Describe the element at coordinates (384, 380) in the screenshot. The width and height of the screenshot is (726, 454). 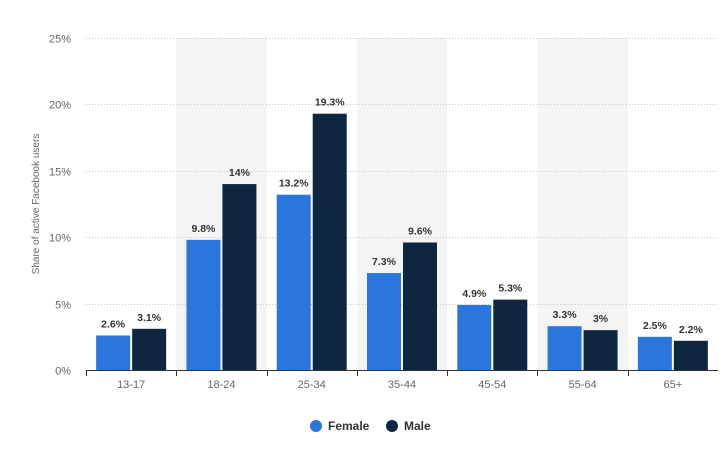
I see `x-axis-ticks: 13-17 18-24 25-34 35-44 45-54 55-64 65+` at that location.